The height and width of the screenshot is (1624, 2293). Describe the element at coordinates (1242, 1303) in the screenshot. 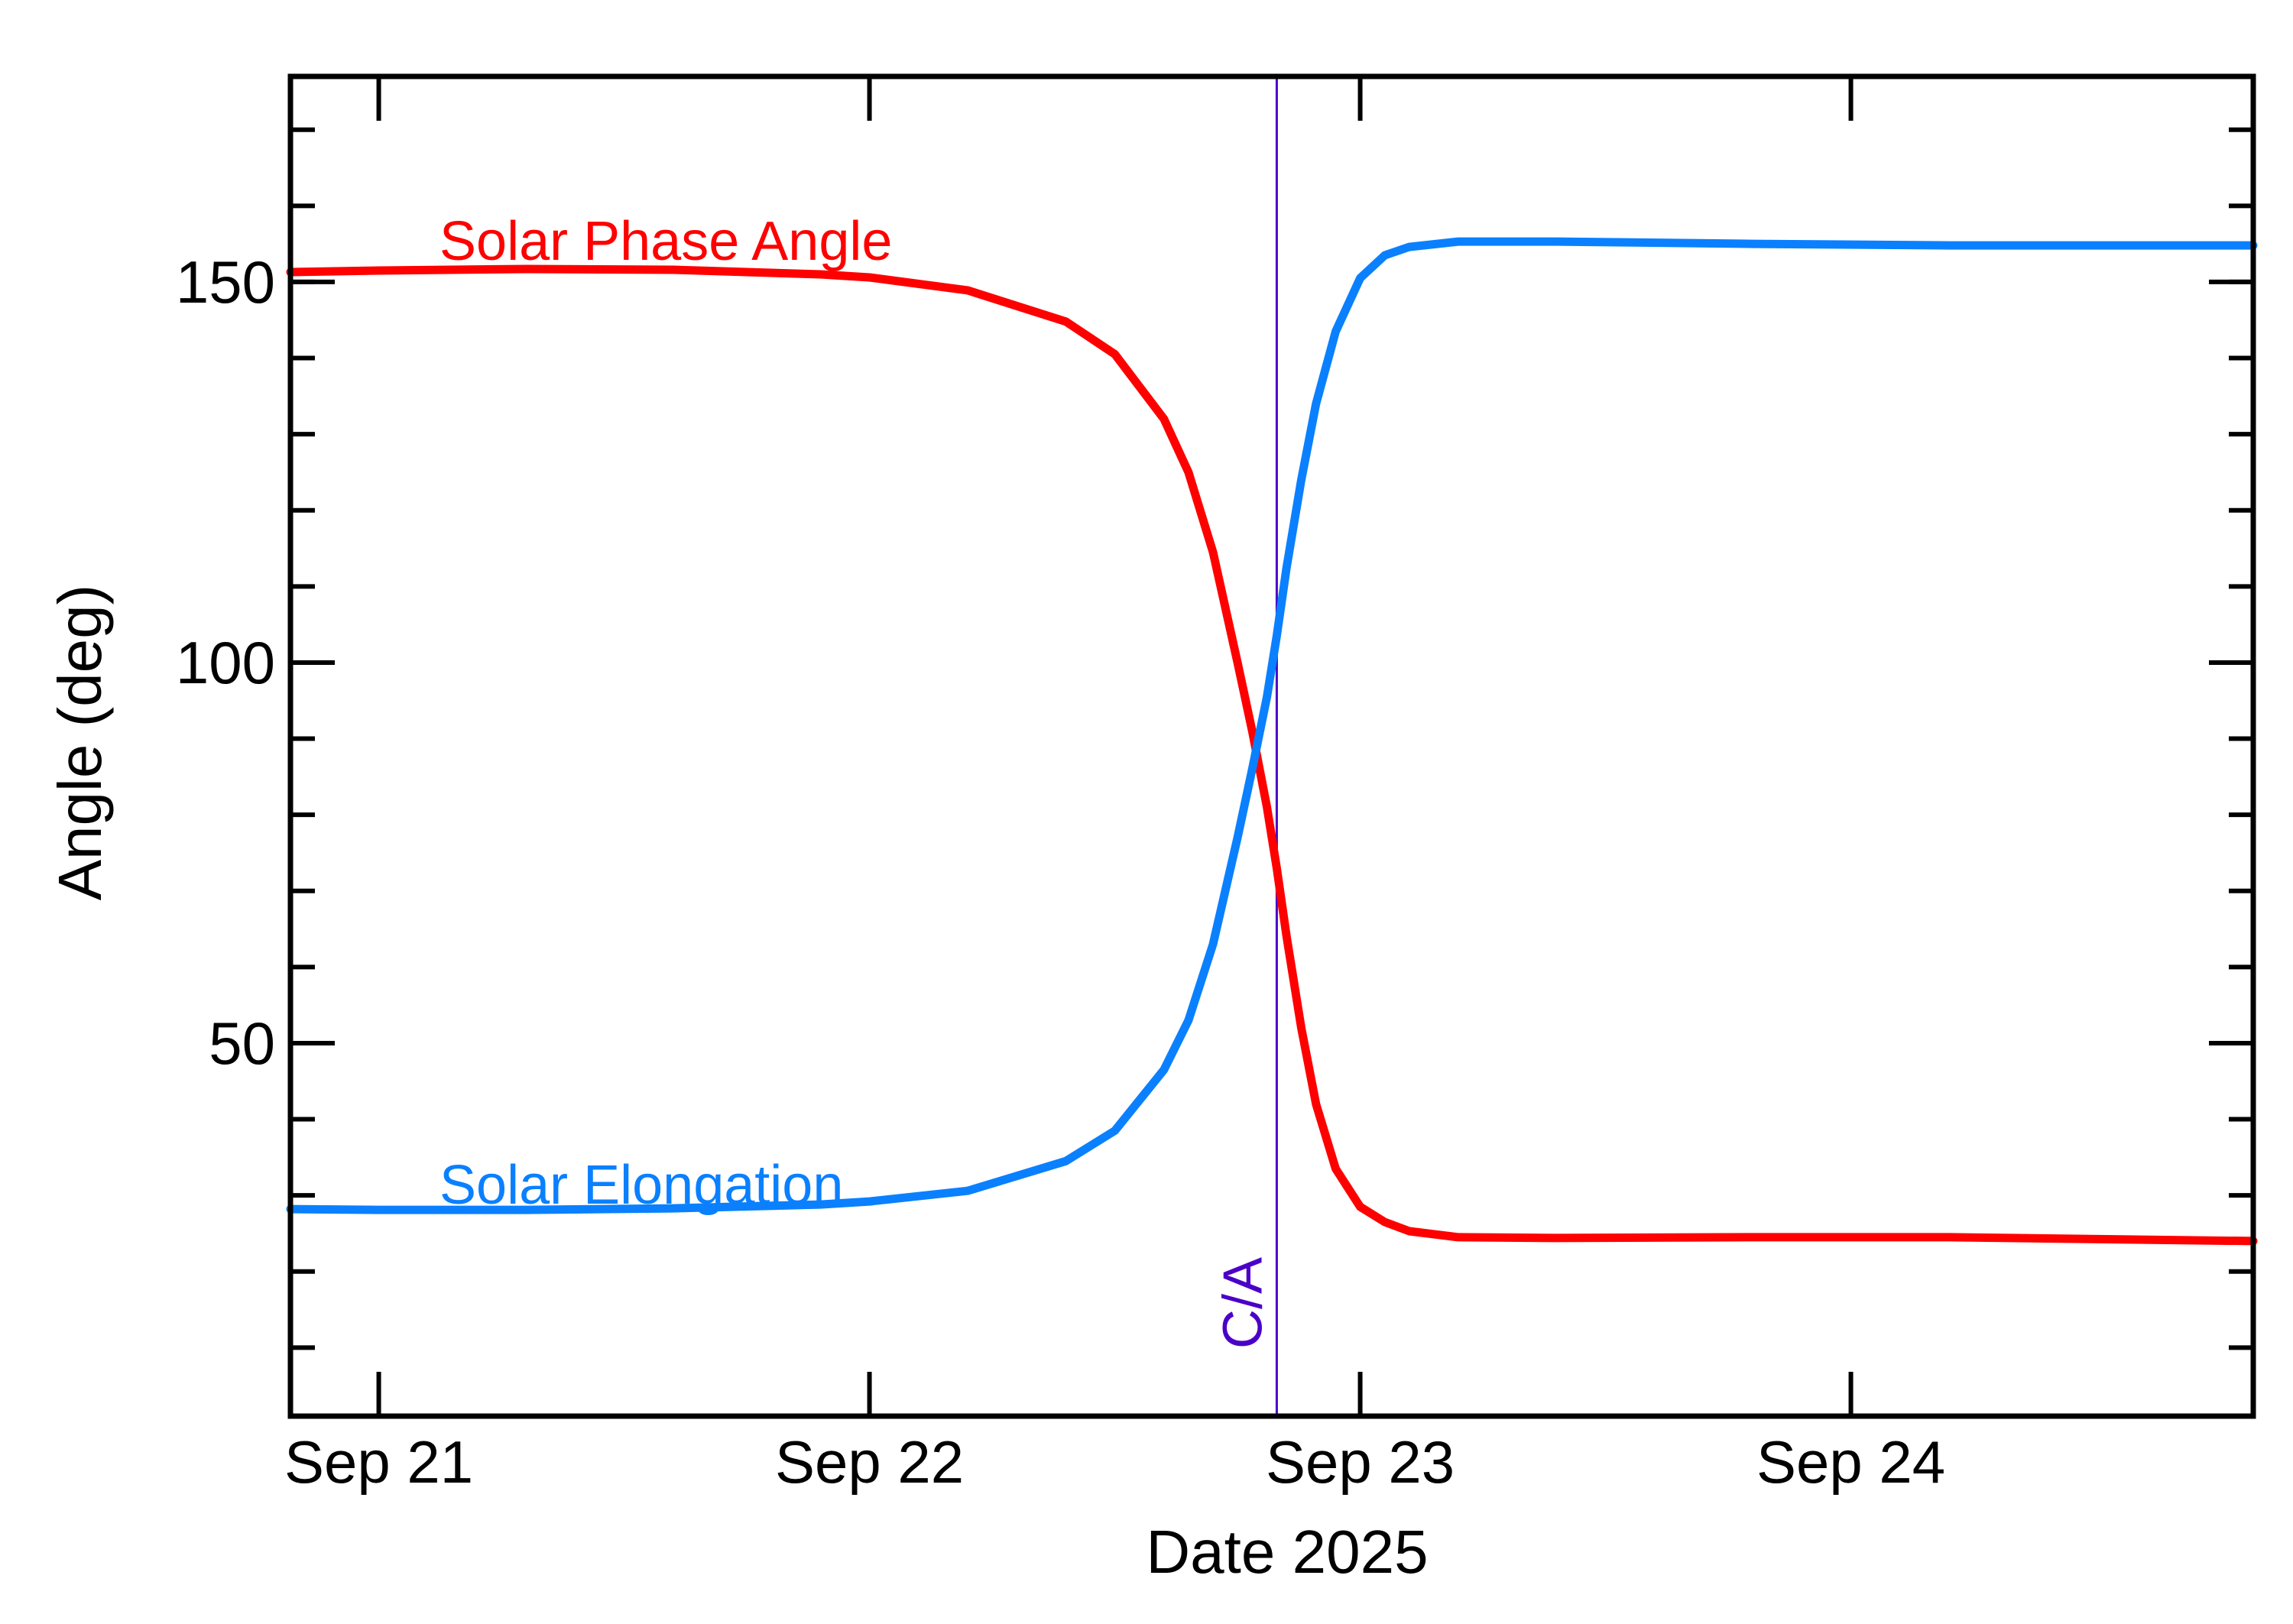

I see `closest-approach-label: C/A` at that location.